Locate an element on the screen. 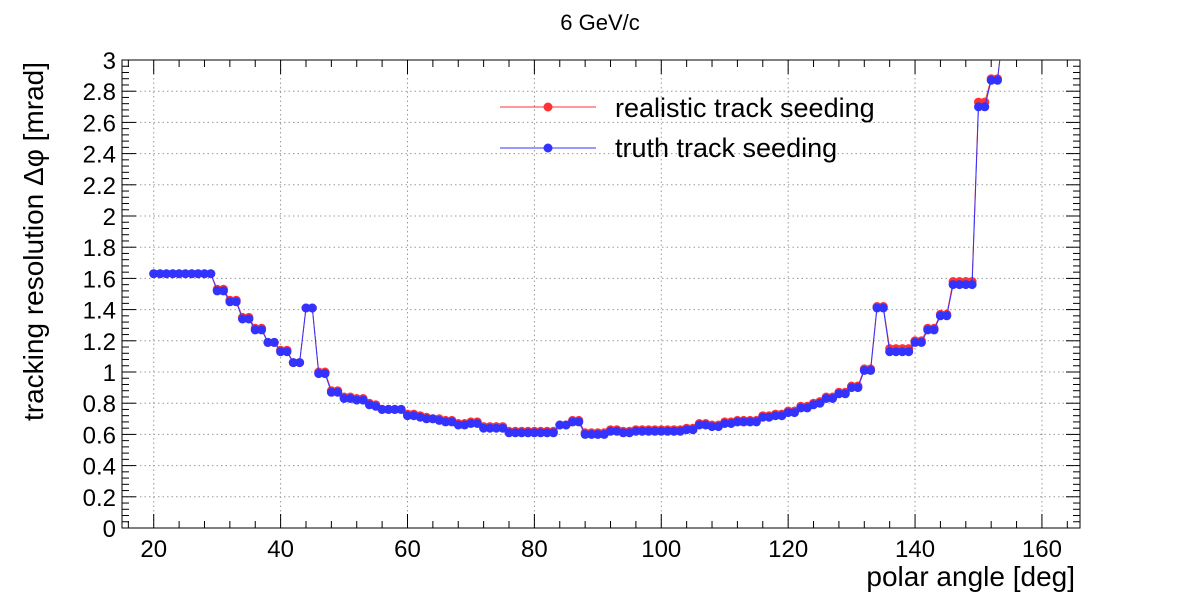 This screenshot has width=1200, height=605. y-tick-label: 1 is located at coordinates (109, 373).